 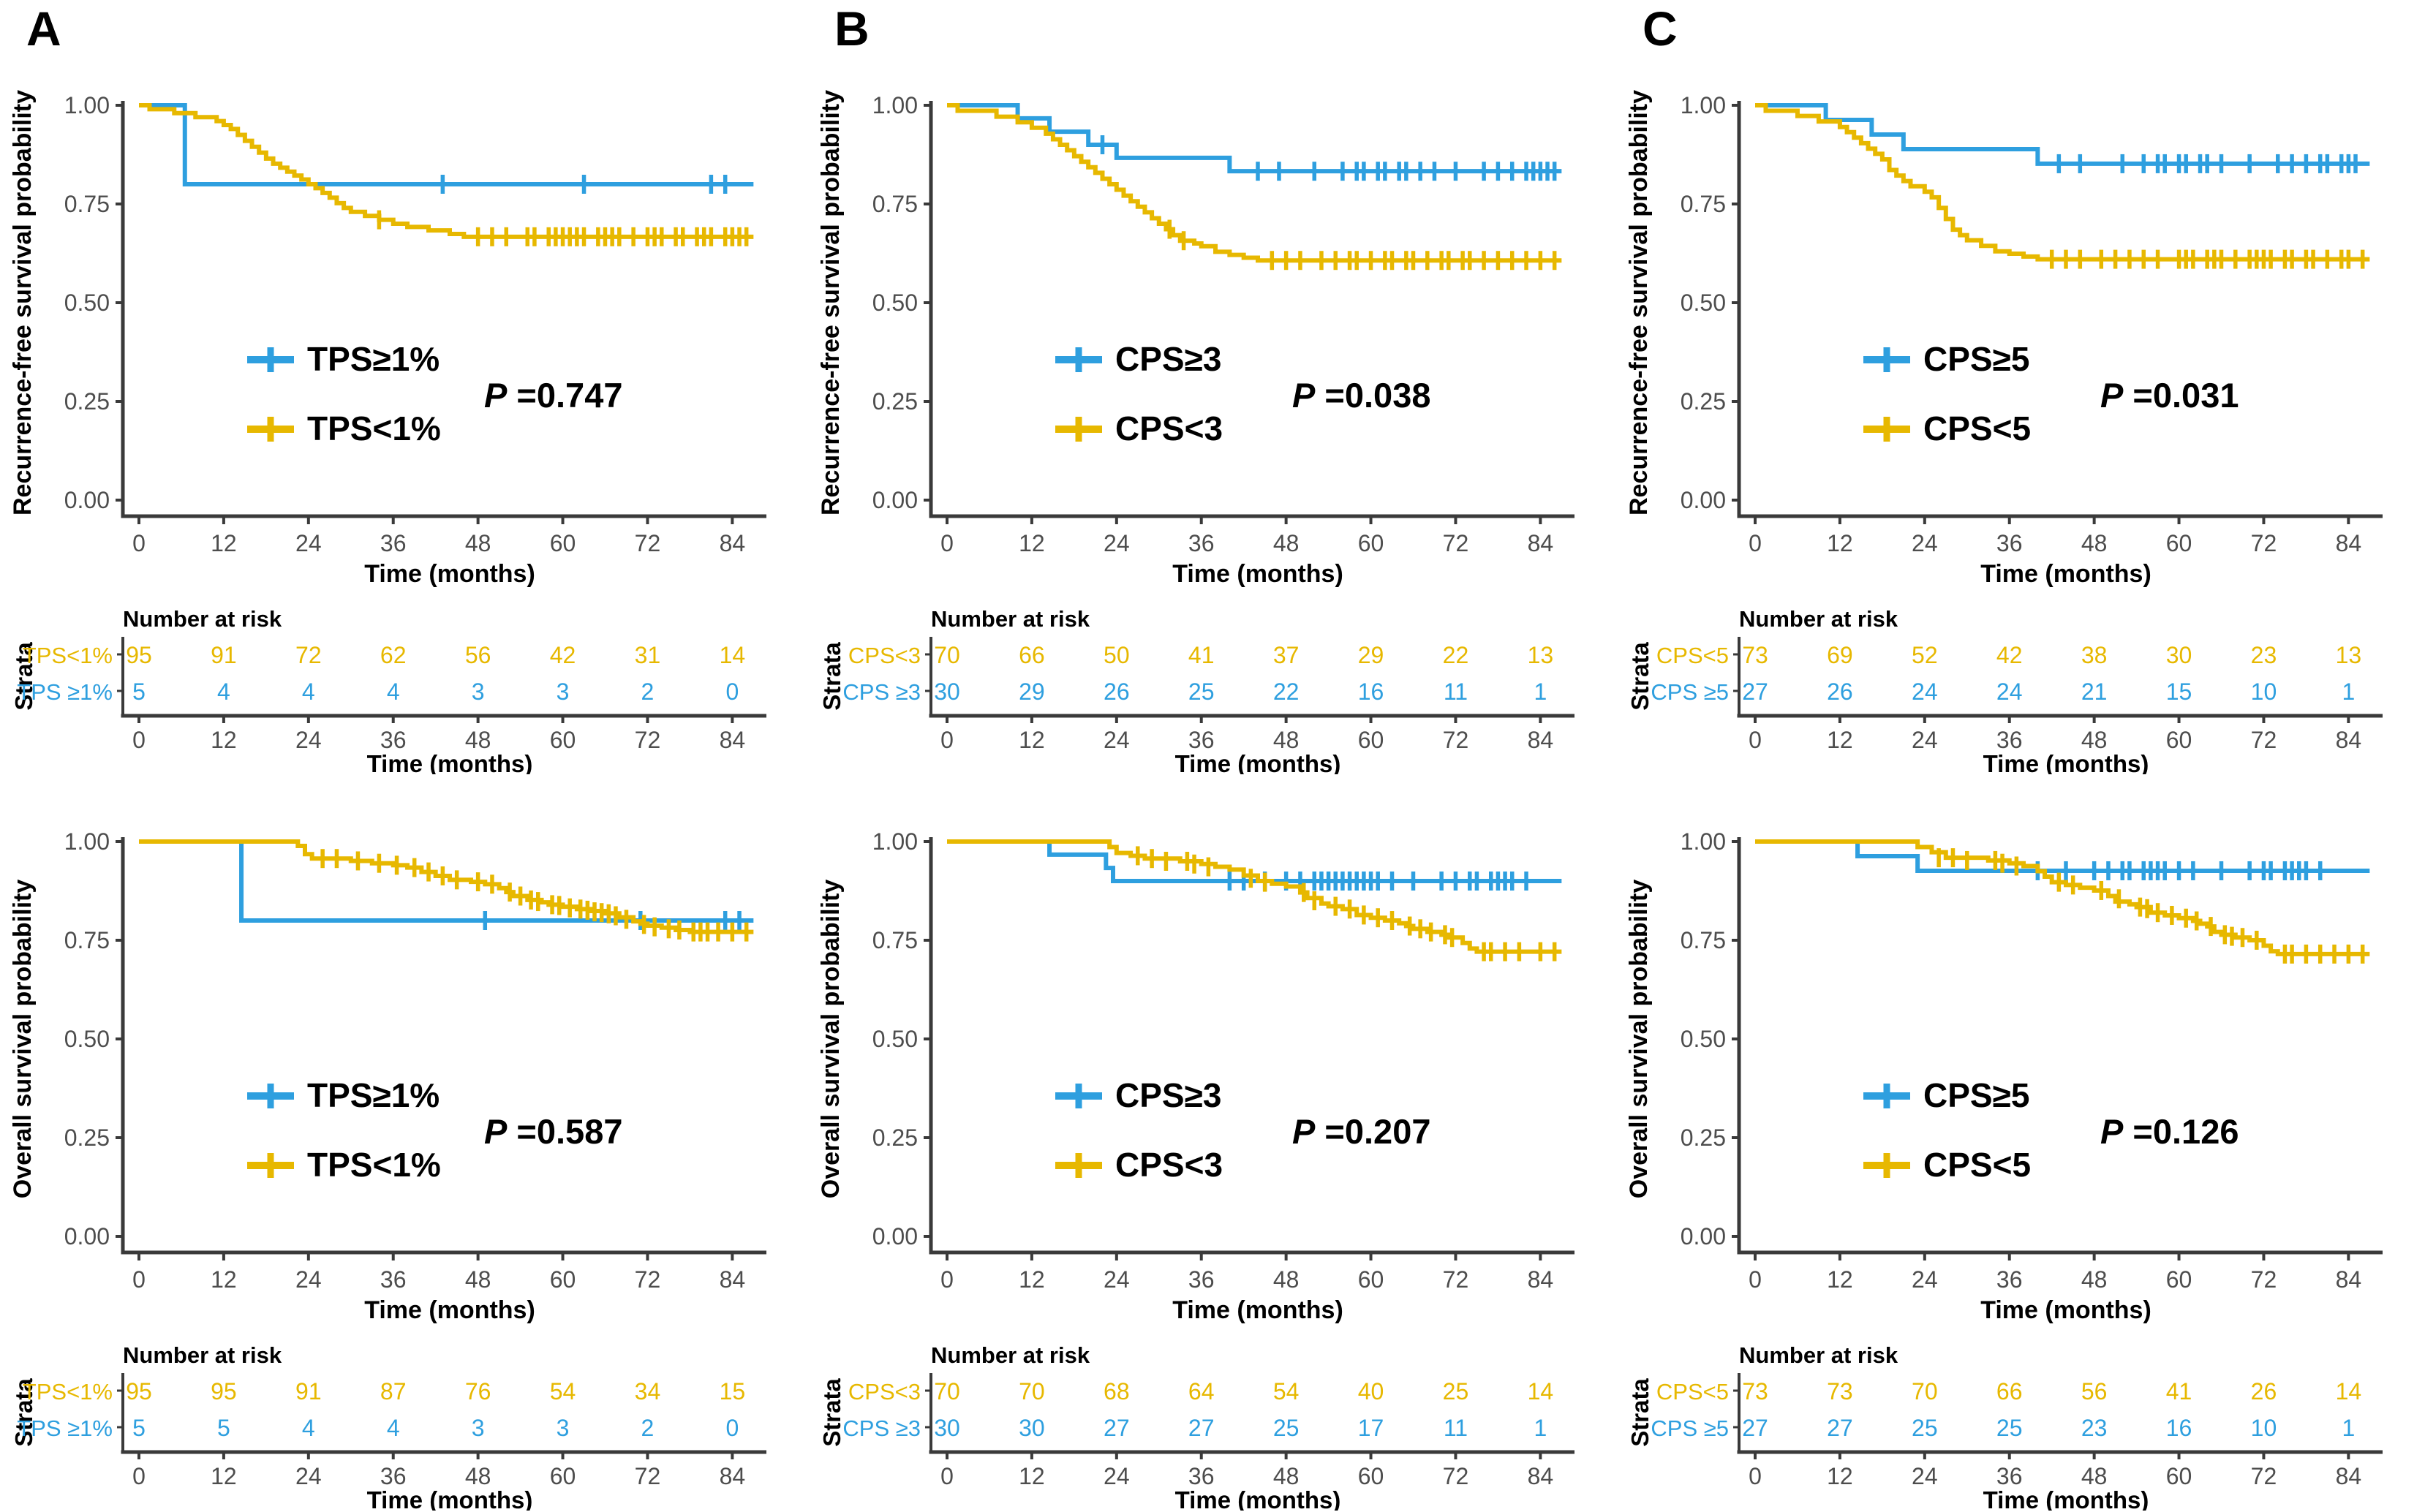 What do you see at coordinates (895, 940) in the screenshot?
I see `y-tick-label: 0.75` at bounding box center [895, 940].